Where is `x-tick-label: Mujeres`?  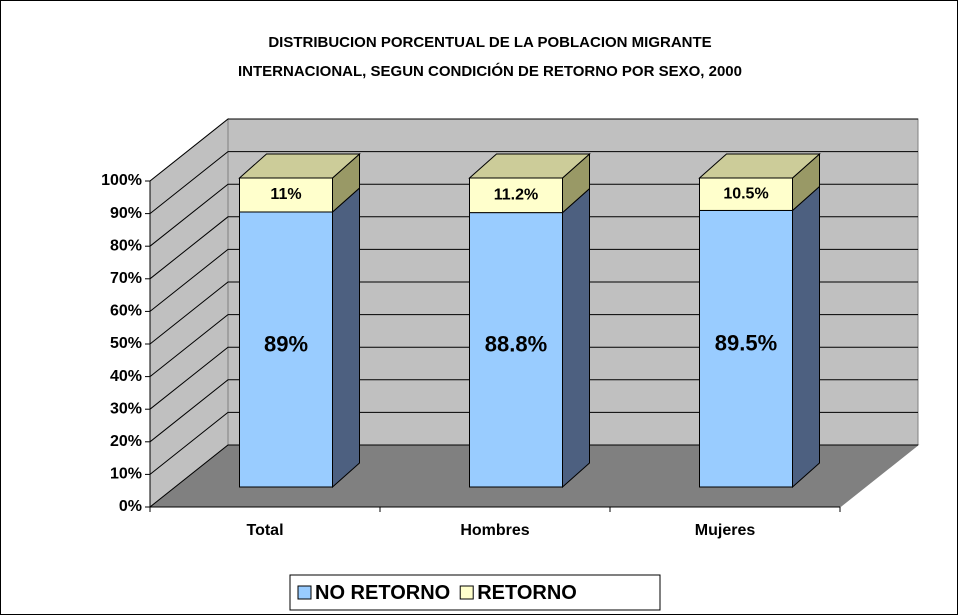 x-tick-label: Mujeres is located at coordinates (725, 530).